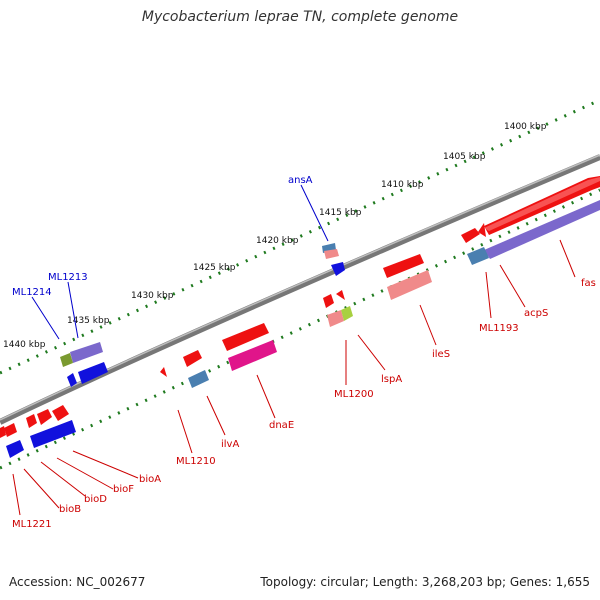 The width and height of the screenshot is (600, 600). I want to click on lspa-reverse-feature, so click(335, 318).